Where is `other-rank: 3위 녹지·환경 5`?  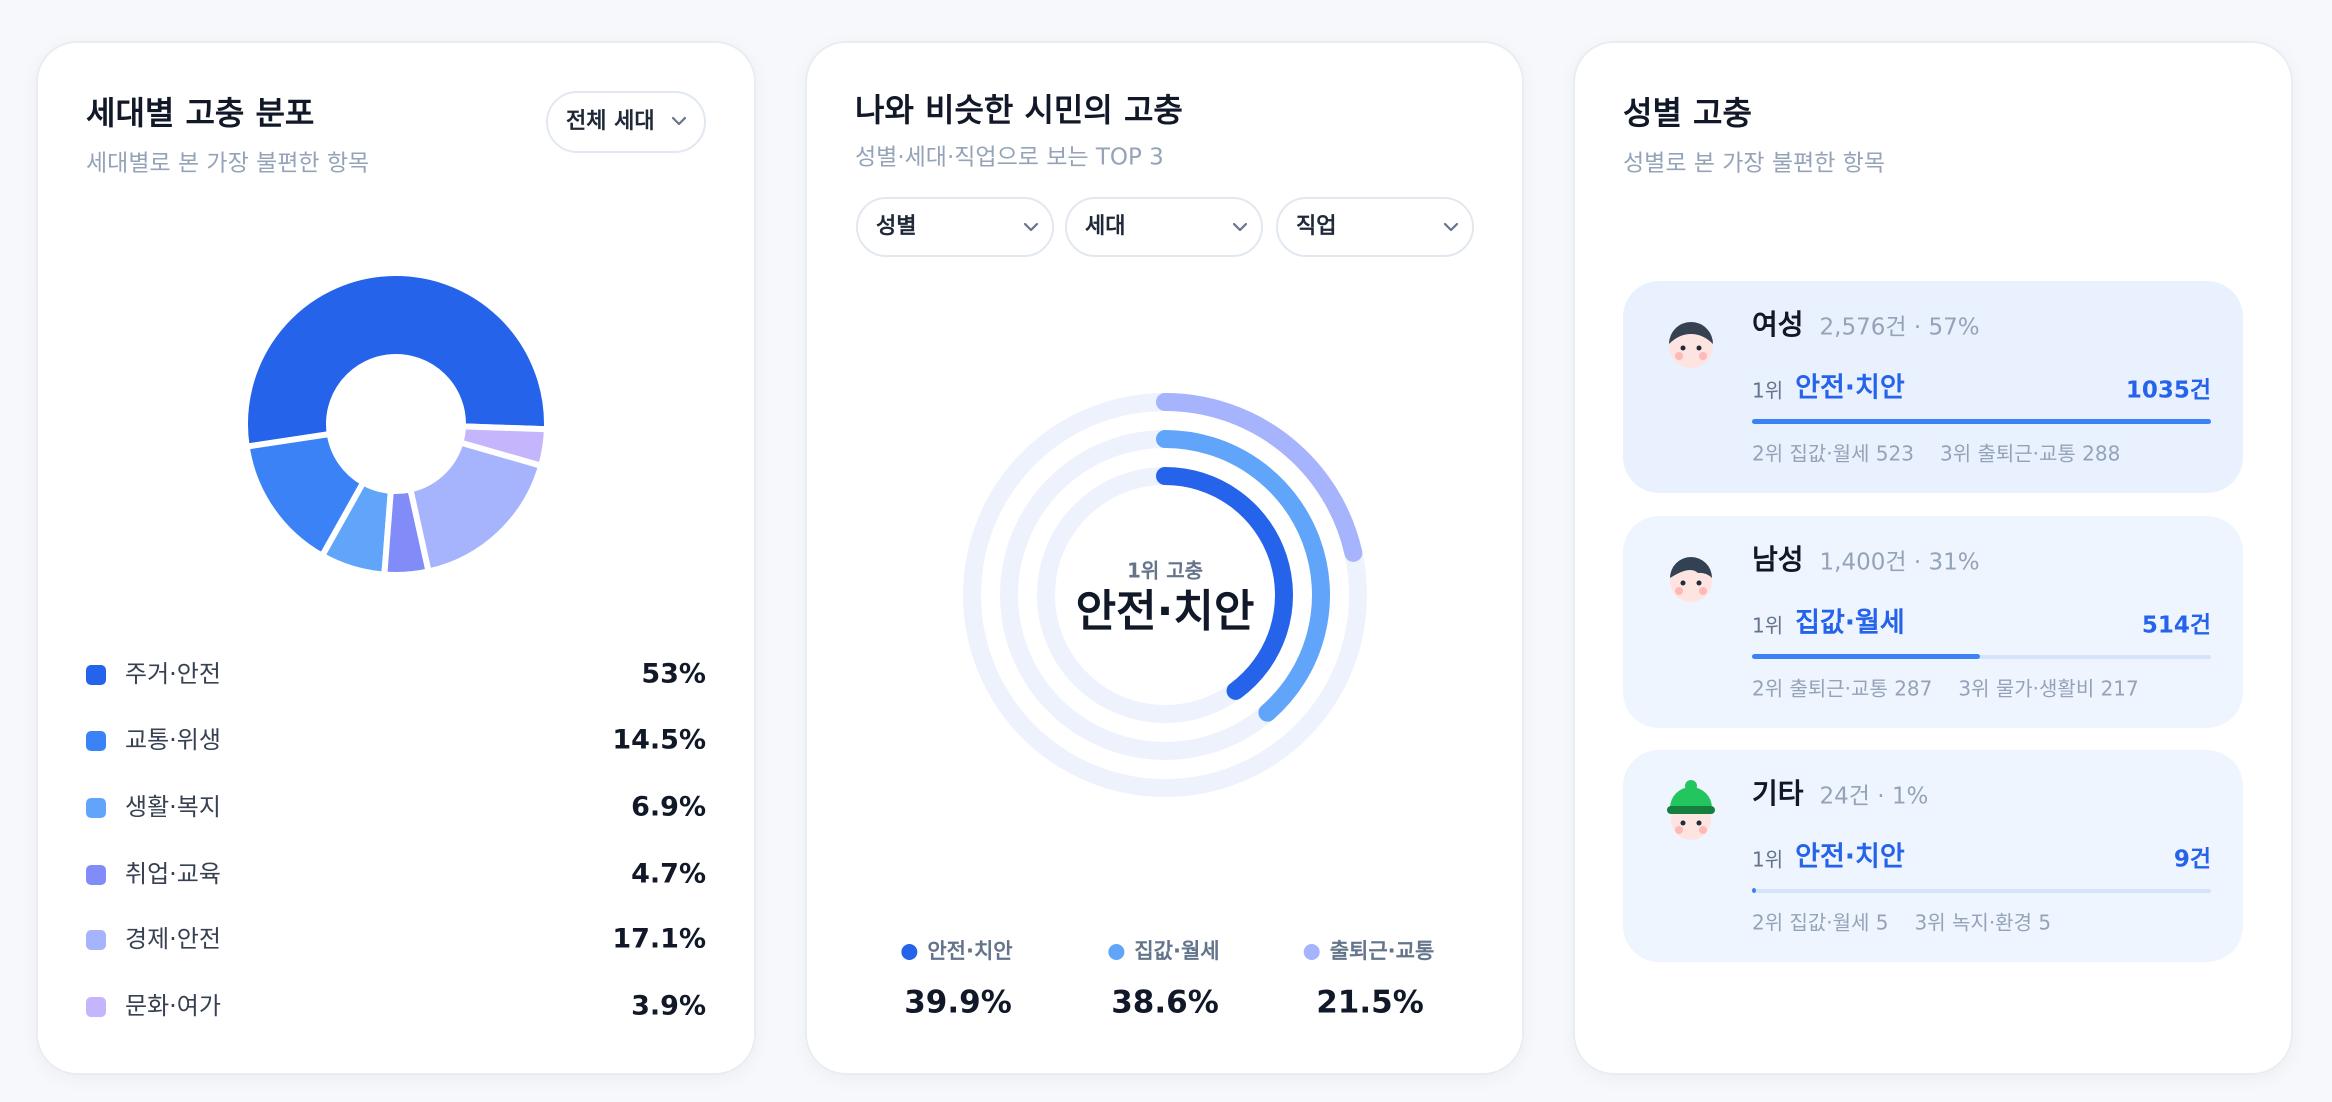 other-rank: 3위 녹지·환경 5 is located at coordinates (1983, 923).